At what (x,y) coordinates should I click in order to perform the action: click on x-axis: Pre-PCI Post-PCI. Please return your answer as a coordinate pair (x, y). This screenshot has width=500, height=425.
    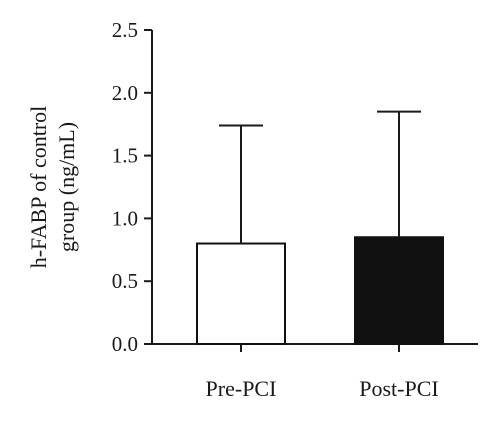
    Looking at the image, I should click on (315, 372).